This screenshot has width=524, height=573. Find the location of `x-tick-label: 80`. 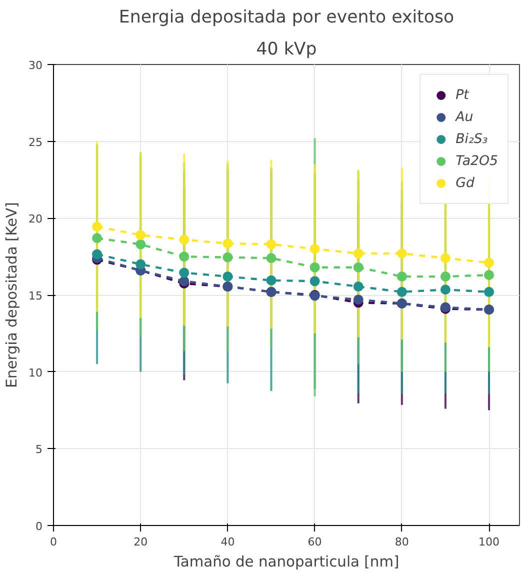

x-tick-label: 80 is located at coordinates (401, 542).